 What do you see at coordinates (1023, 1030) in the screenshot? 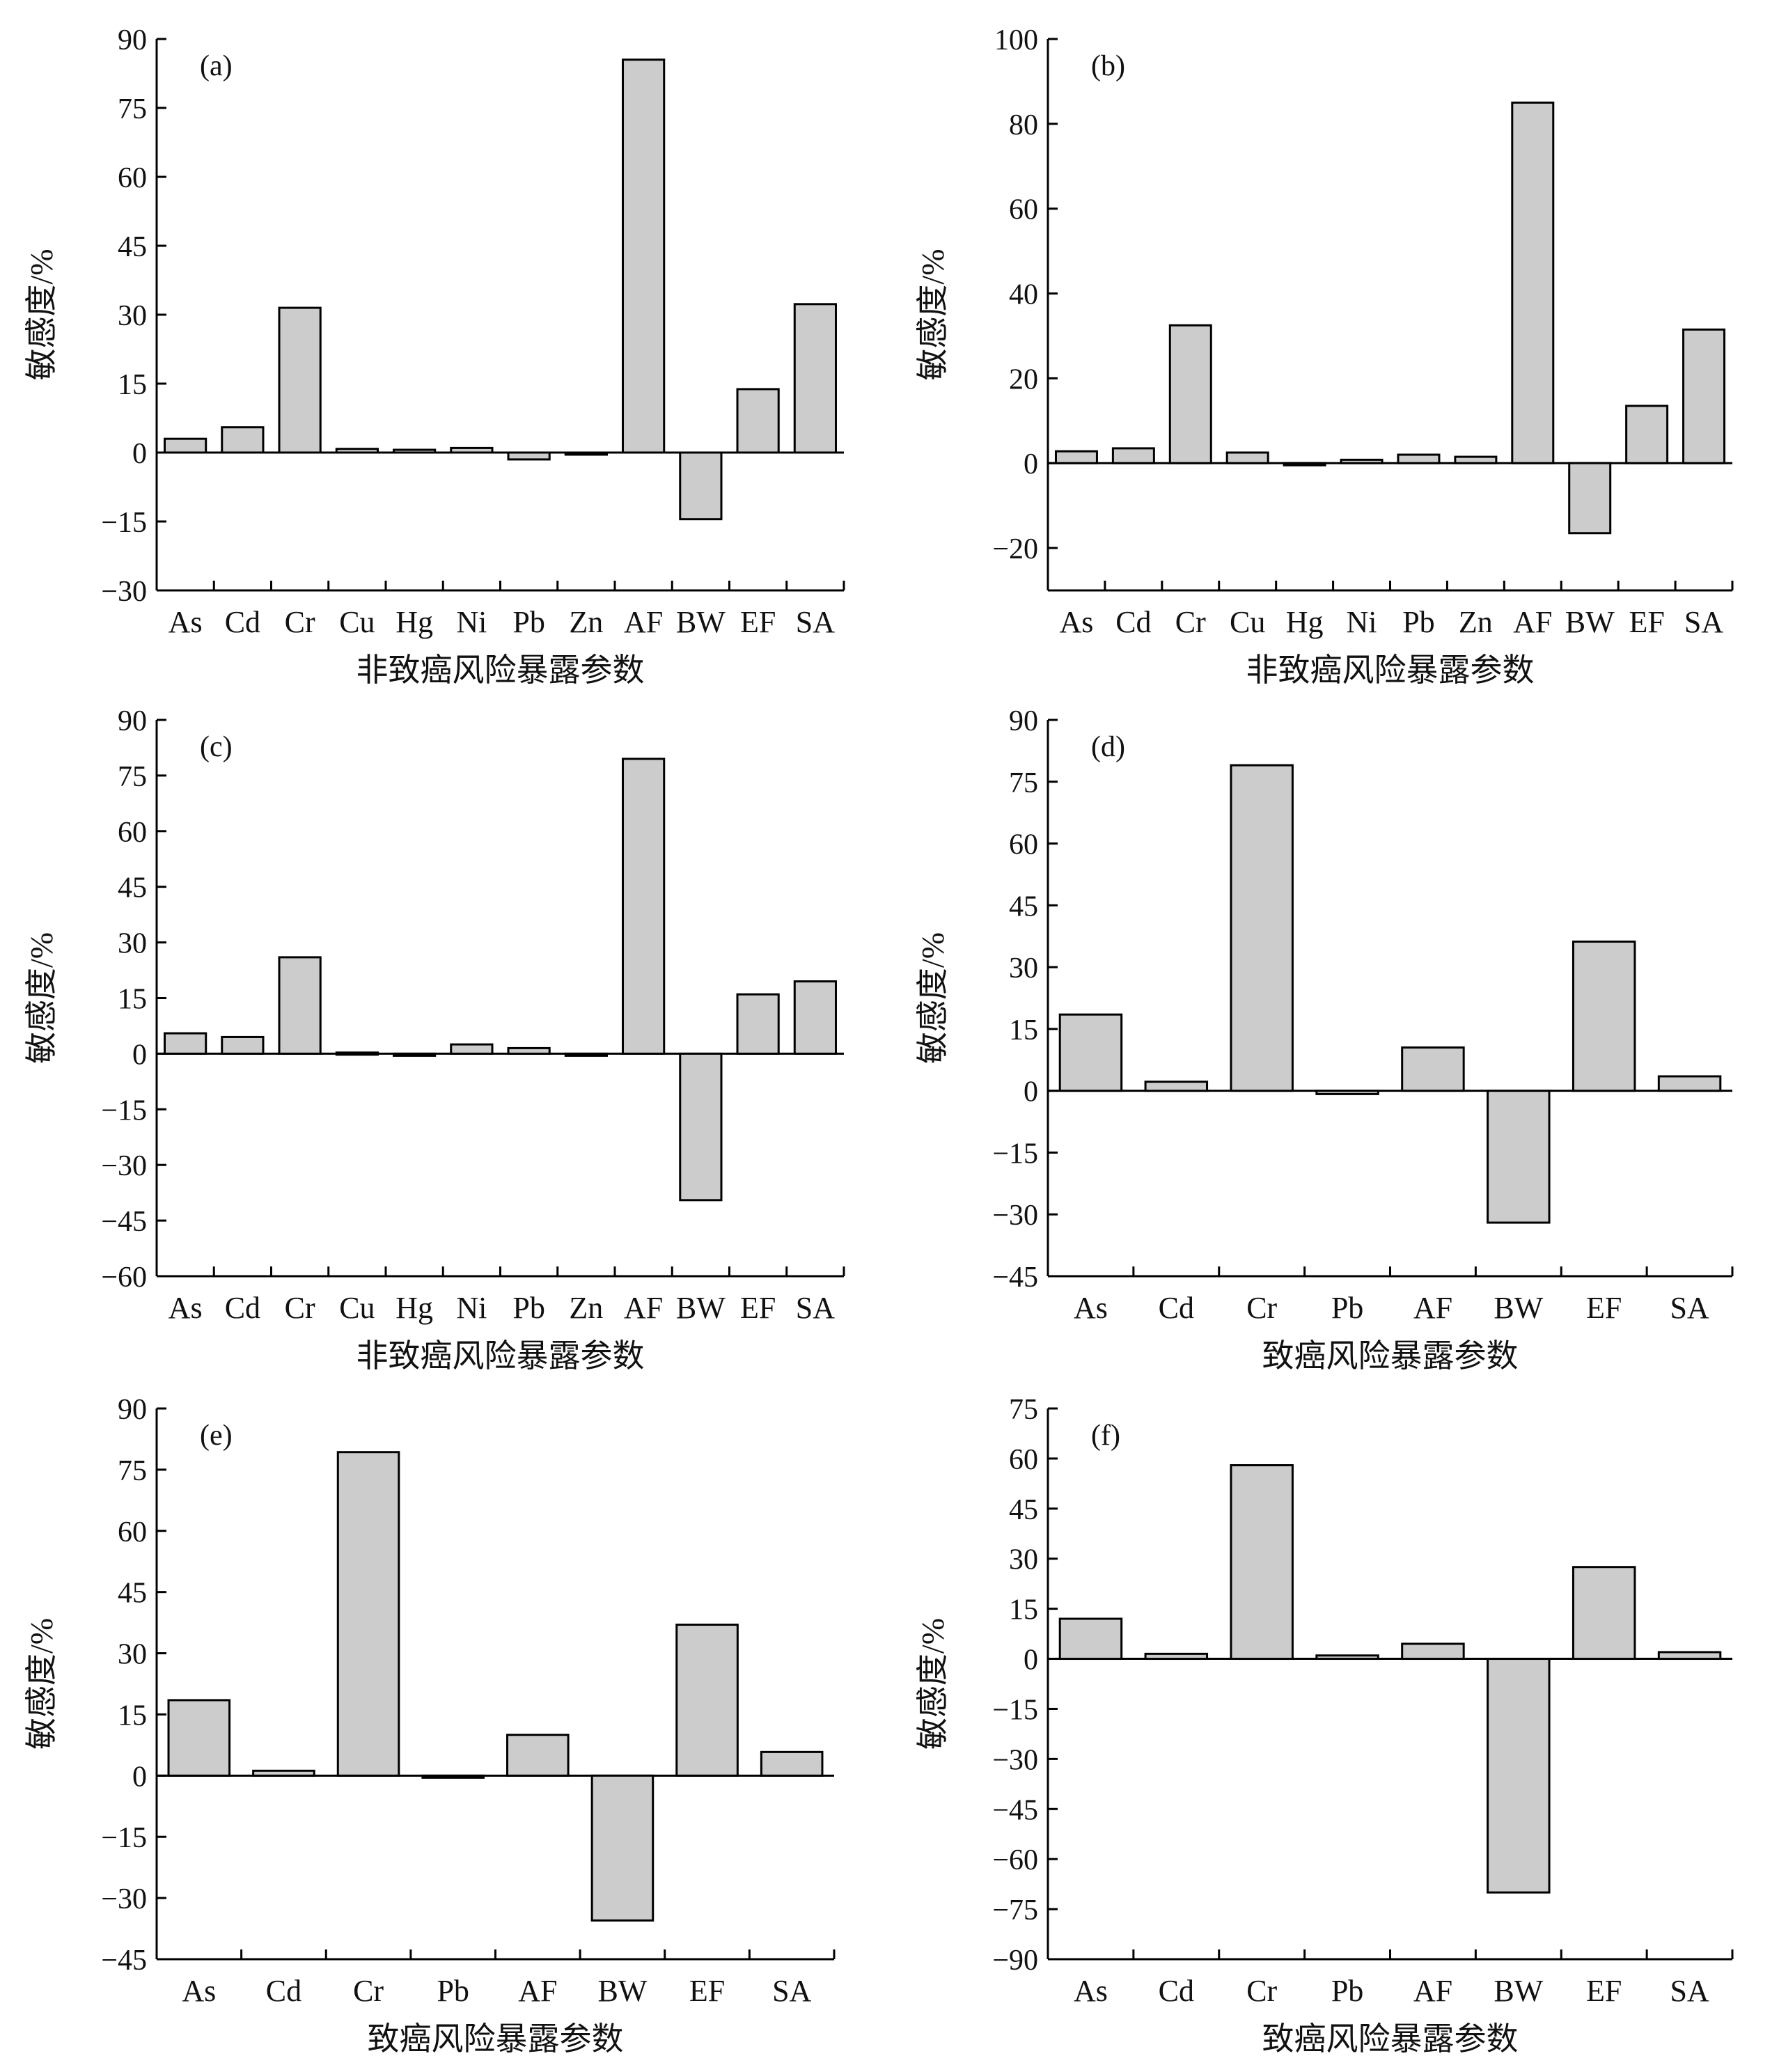
I see `y-tick-label: 15` at bounding box center [1023, 1030].